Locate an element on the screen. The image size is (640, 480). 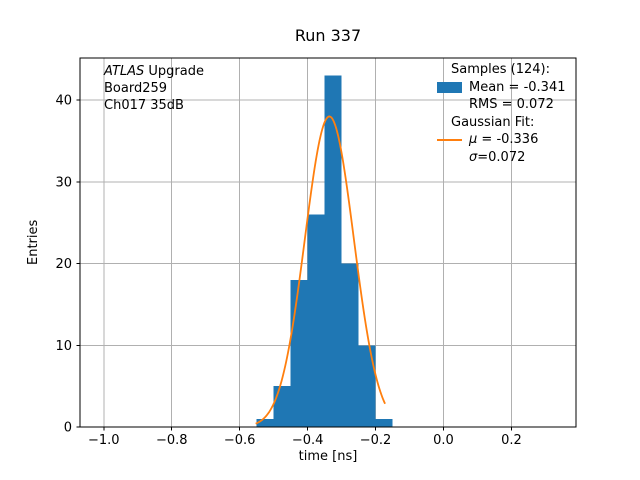
x-tick-label: −1.0 is located at coordinates (104, 440).